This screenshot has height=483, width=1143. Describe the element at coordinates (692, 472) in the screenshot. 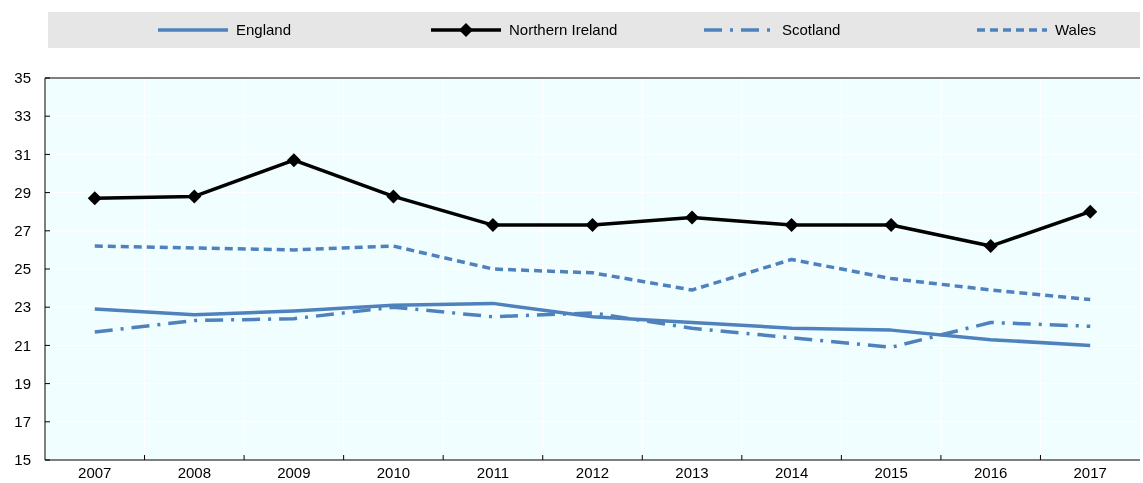

I see `x-tick-label: 2013` at that location.